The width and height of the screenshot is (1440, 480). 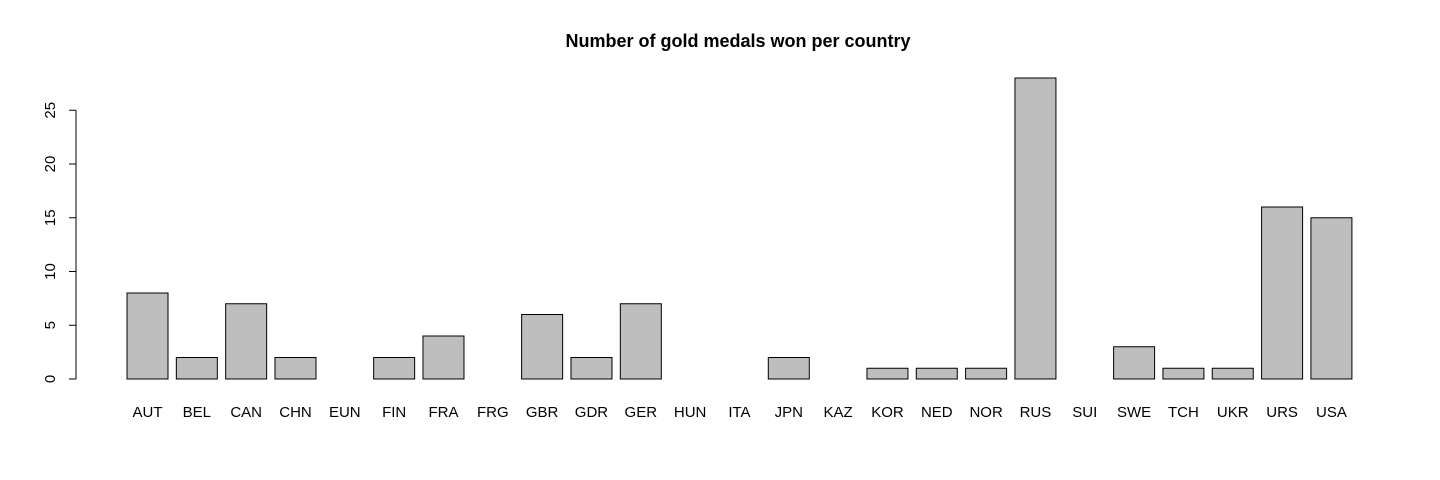 I want to click on x-tick-label-fin: FIN, so click(x=394, y=412).